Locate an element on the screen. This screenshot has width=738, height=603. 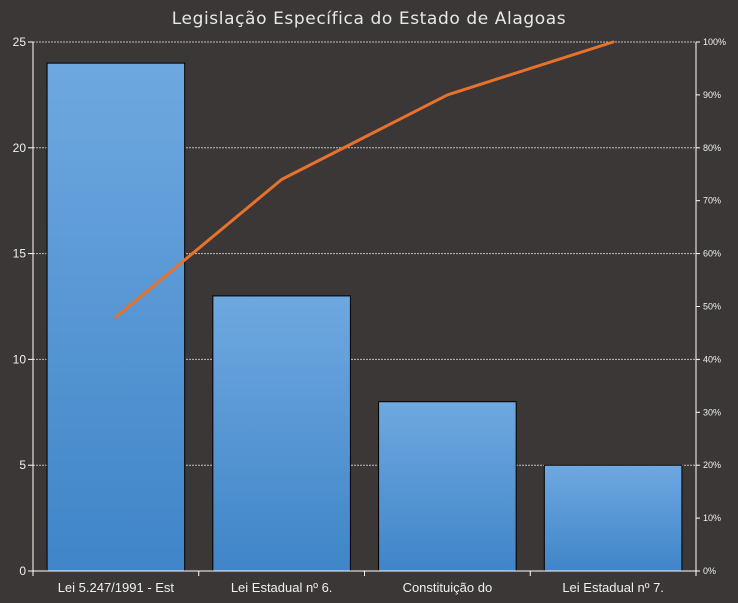
y-tick-label: 15 is located at coordinates (20, 254).